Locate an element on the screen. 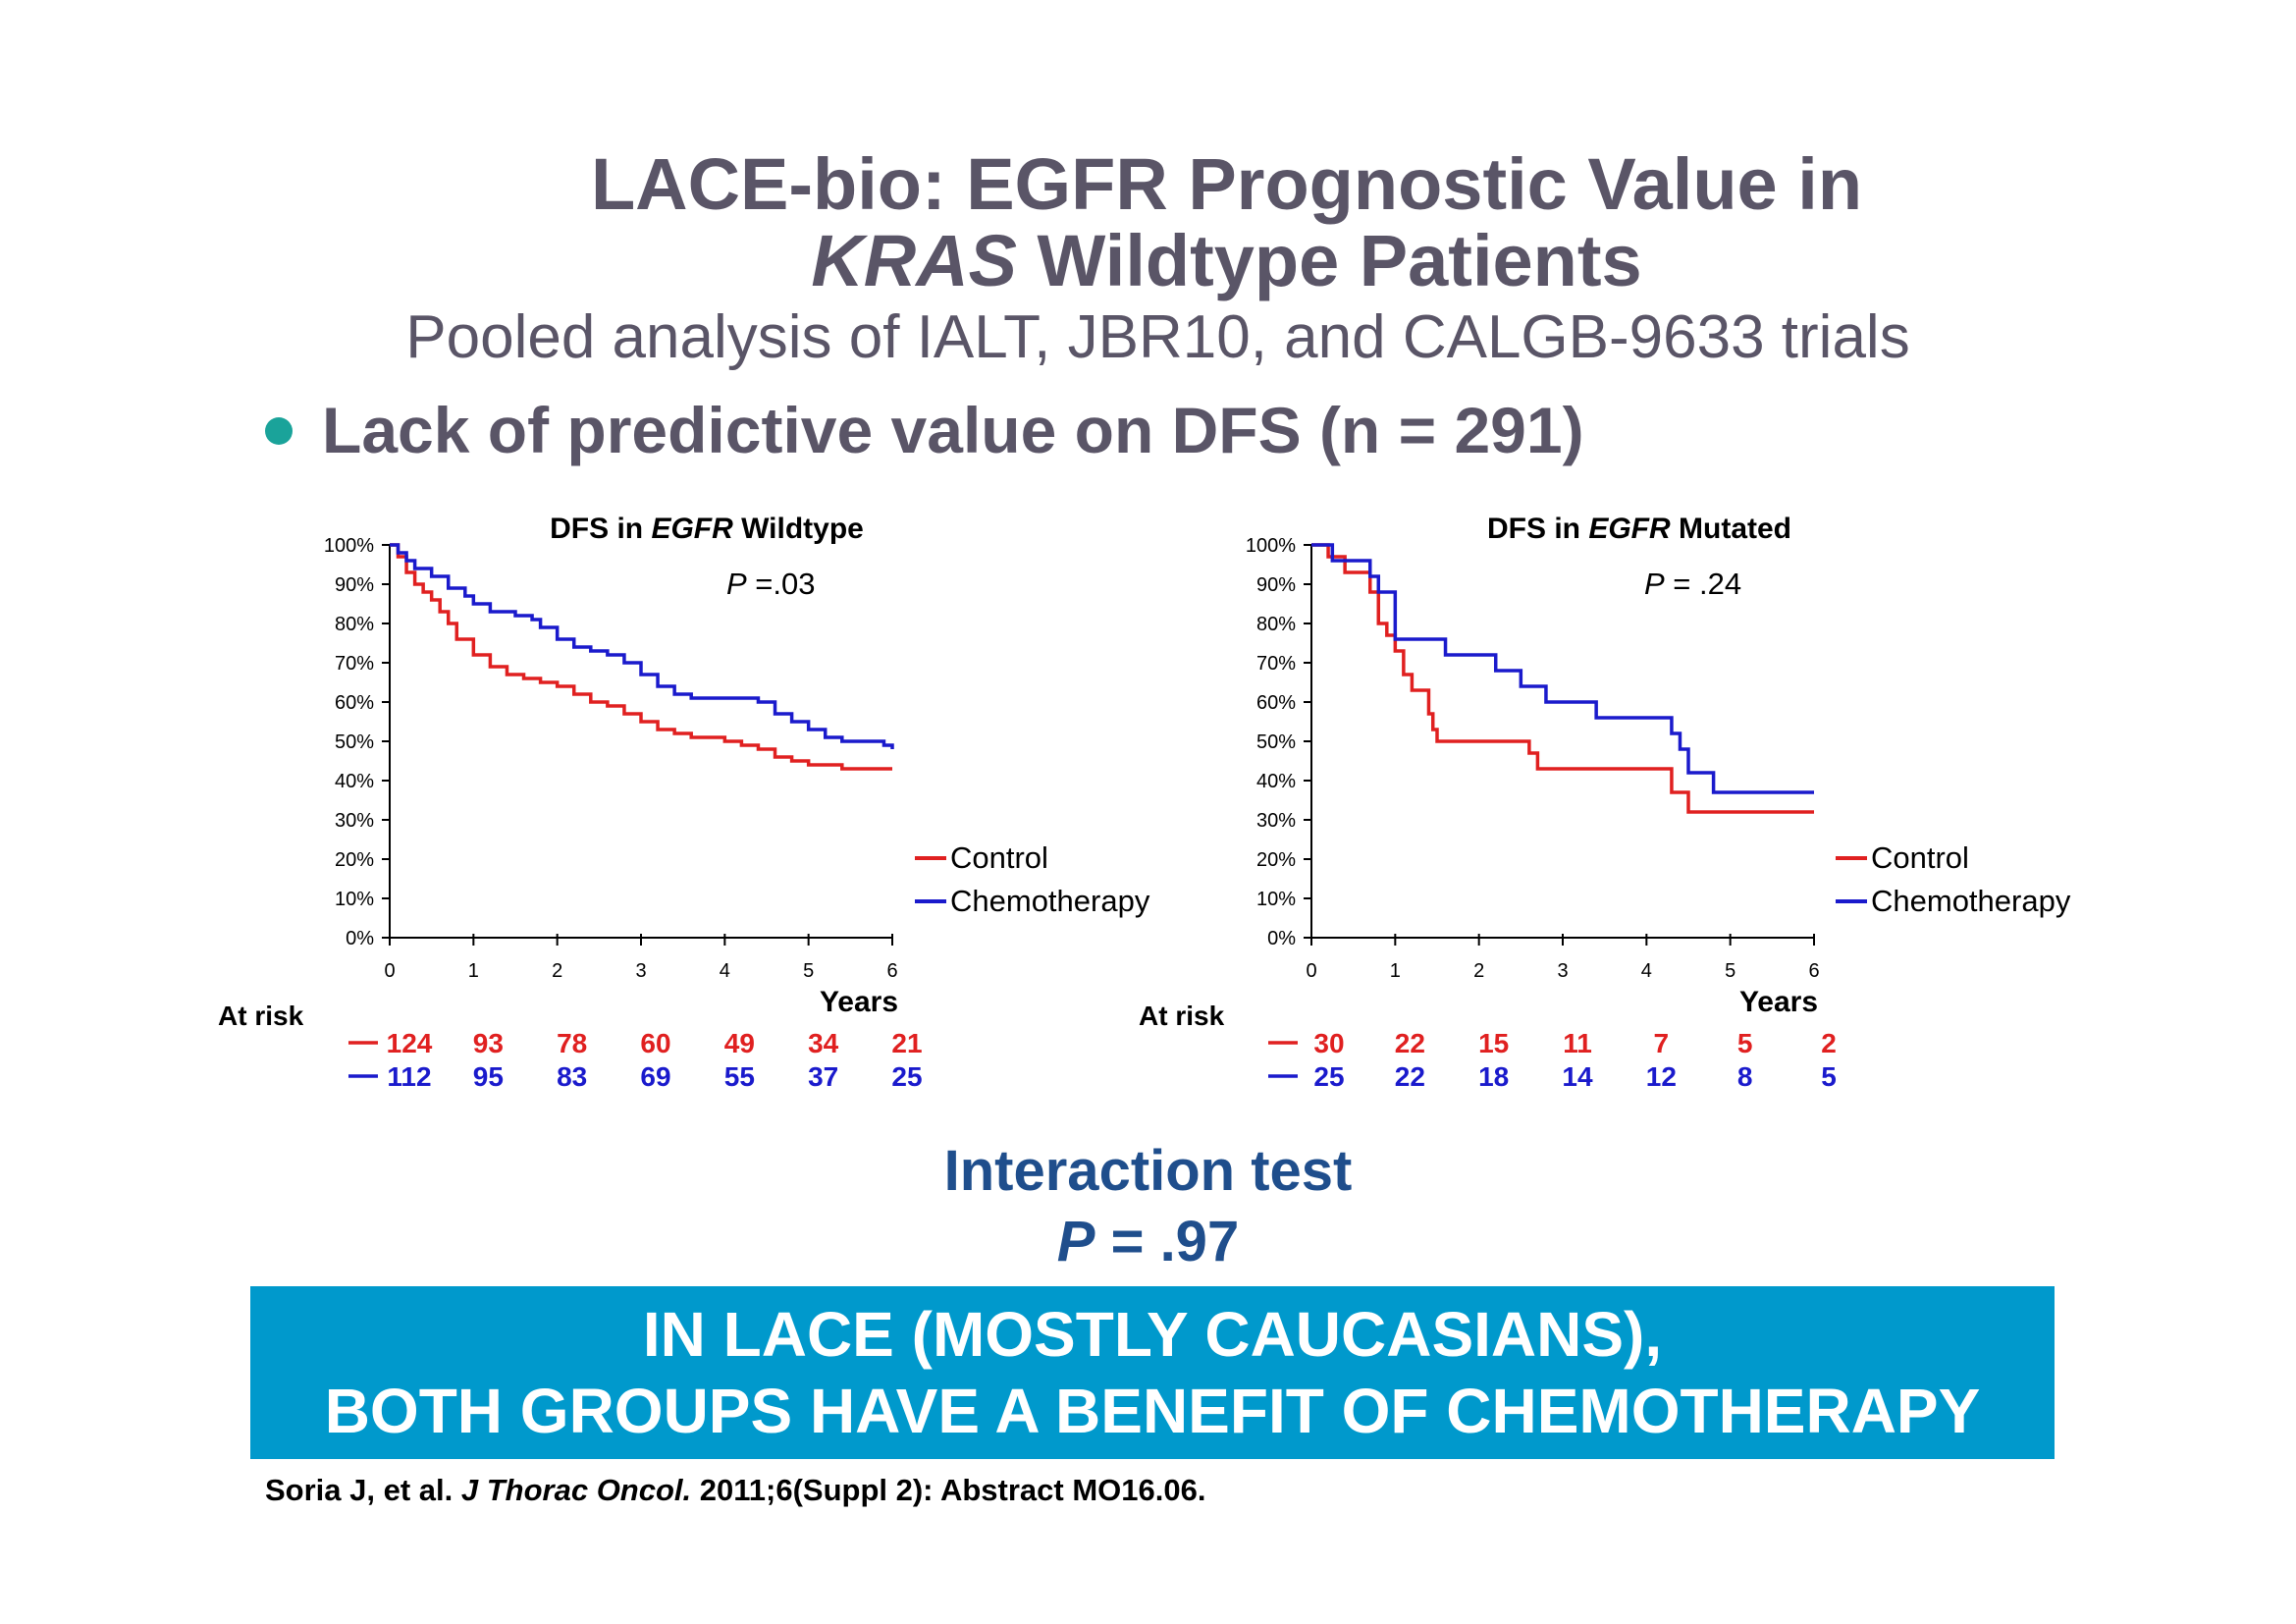  at-risk-control-value: 93 is located at coordinates (489, 1043).